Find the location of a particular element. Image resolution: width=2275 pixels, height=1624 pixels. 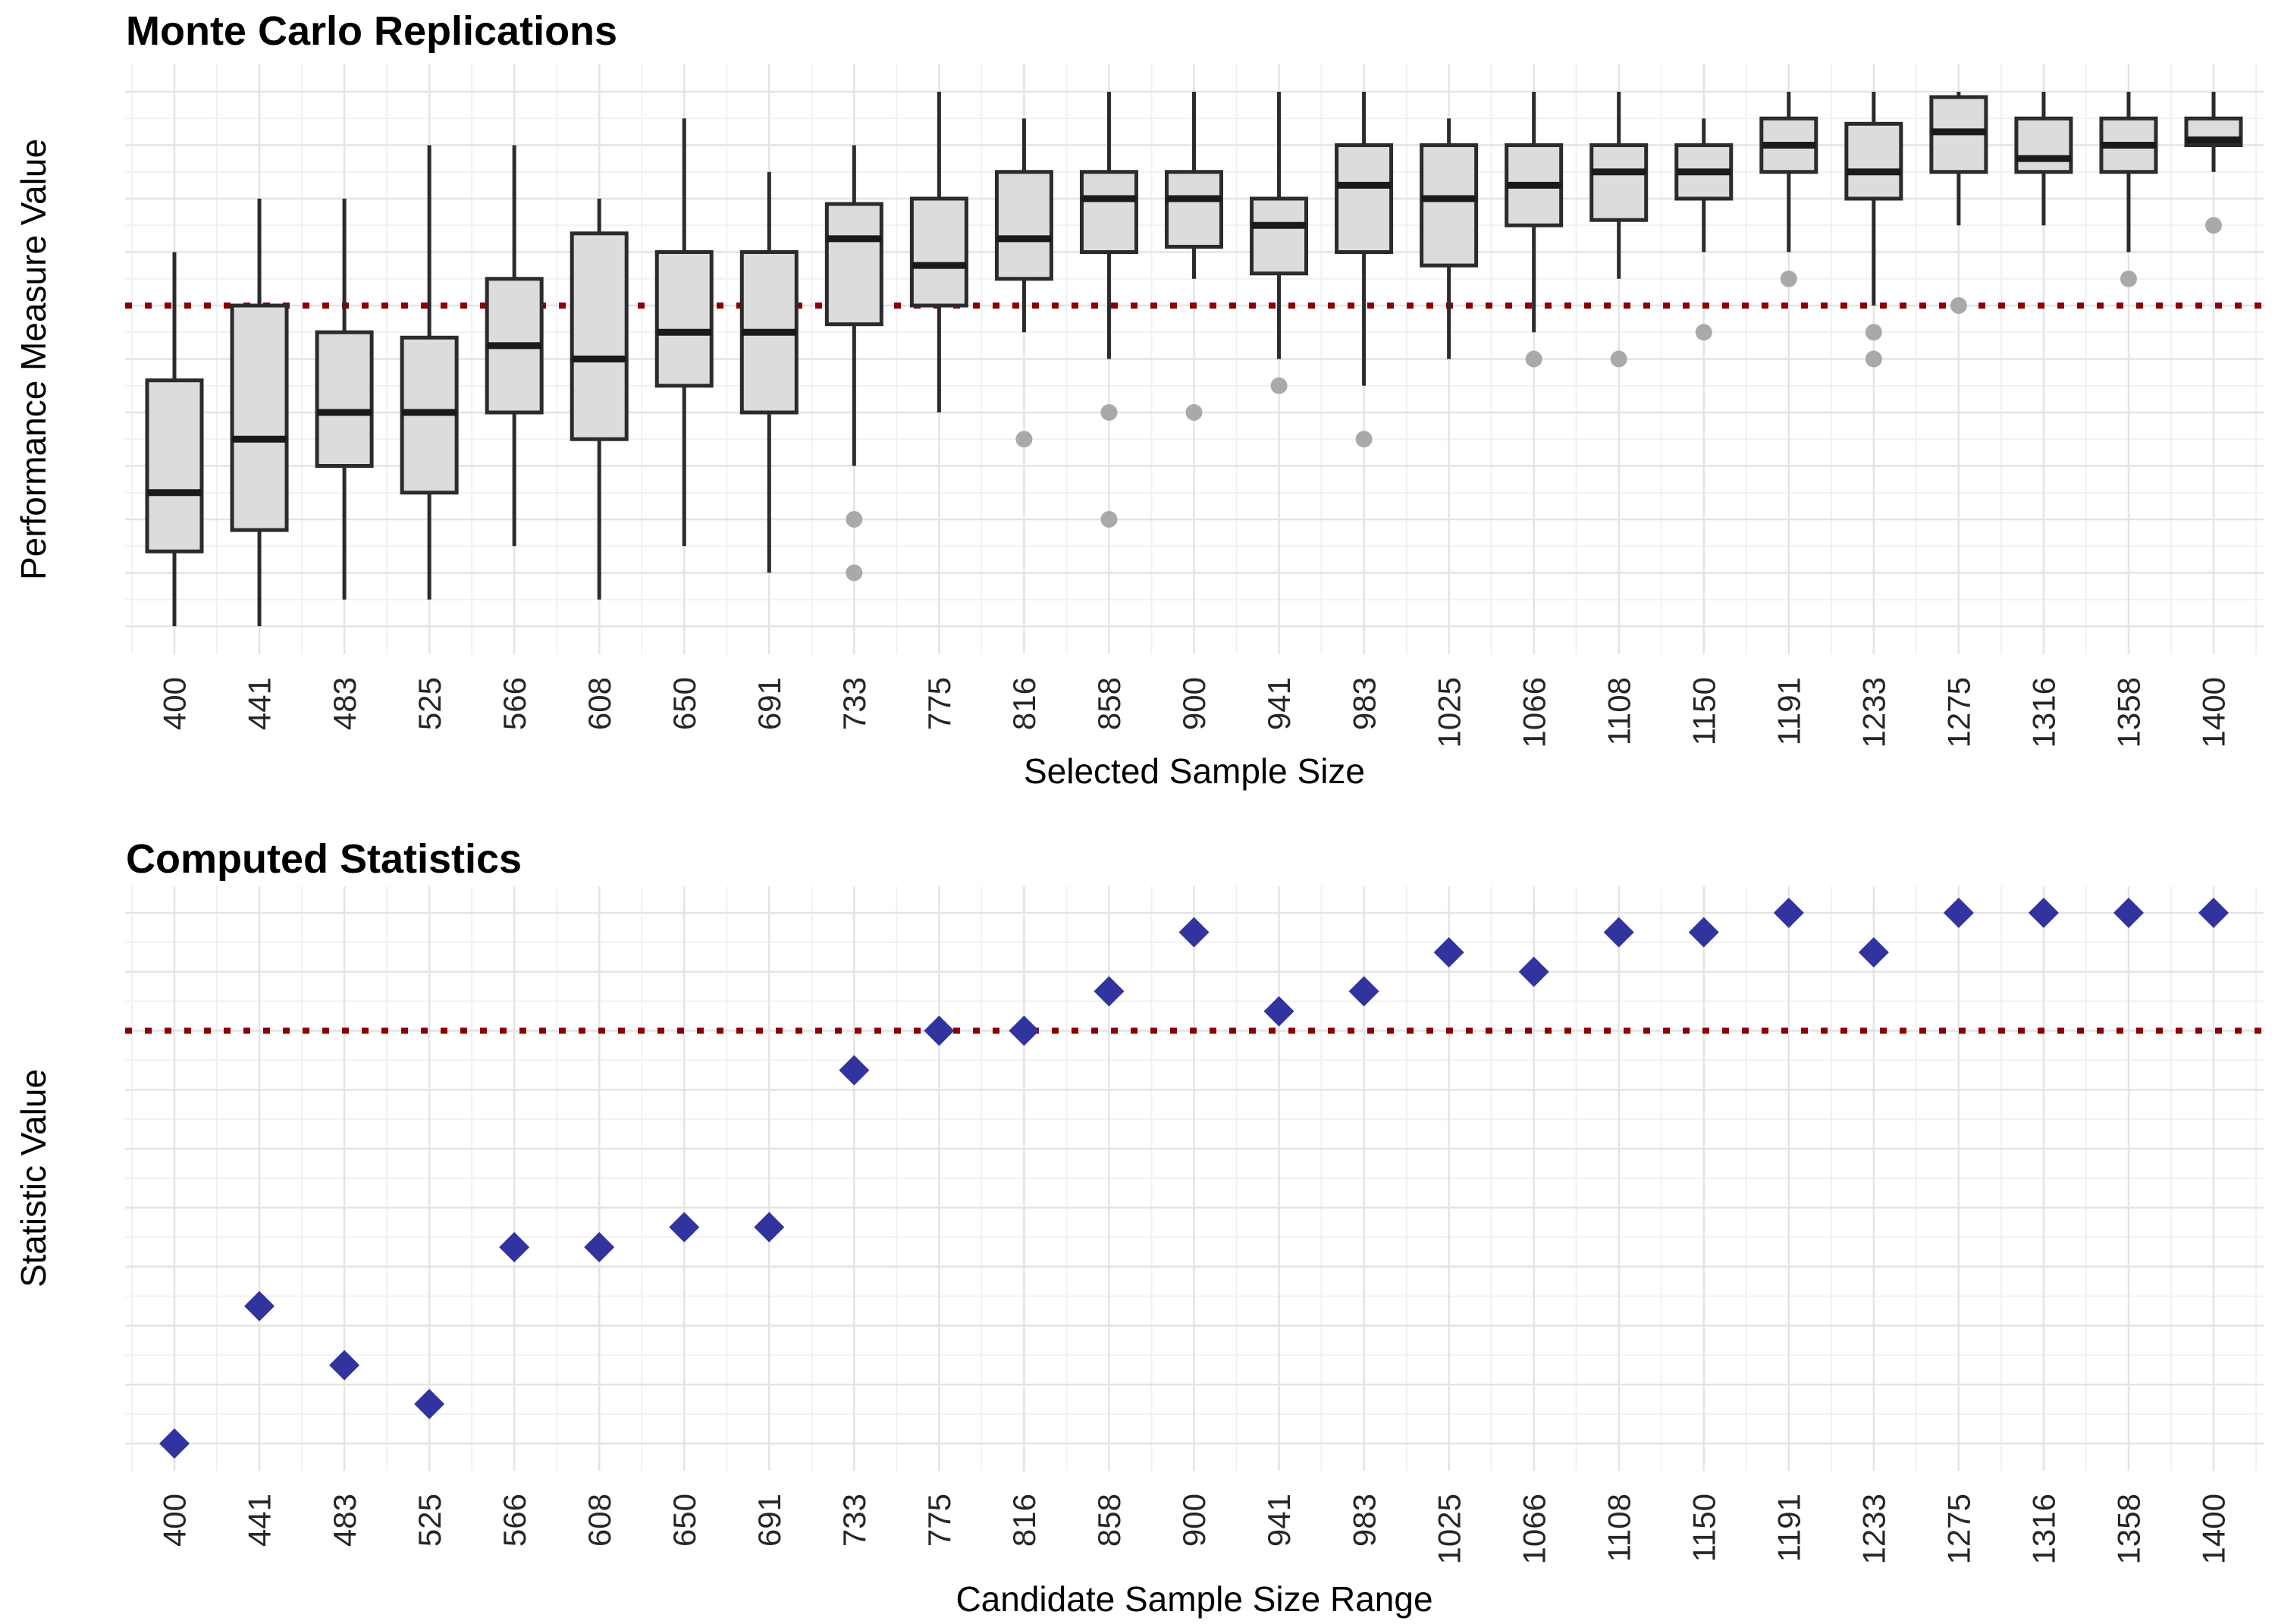

x-tick-label: 650 is located at coordinates (684, 1520).